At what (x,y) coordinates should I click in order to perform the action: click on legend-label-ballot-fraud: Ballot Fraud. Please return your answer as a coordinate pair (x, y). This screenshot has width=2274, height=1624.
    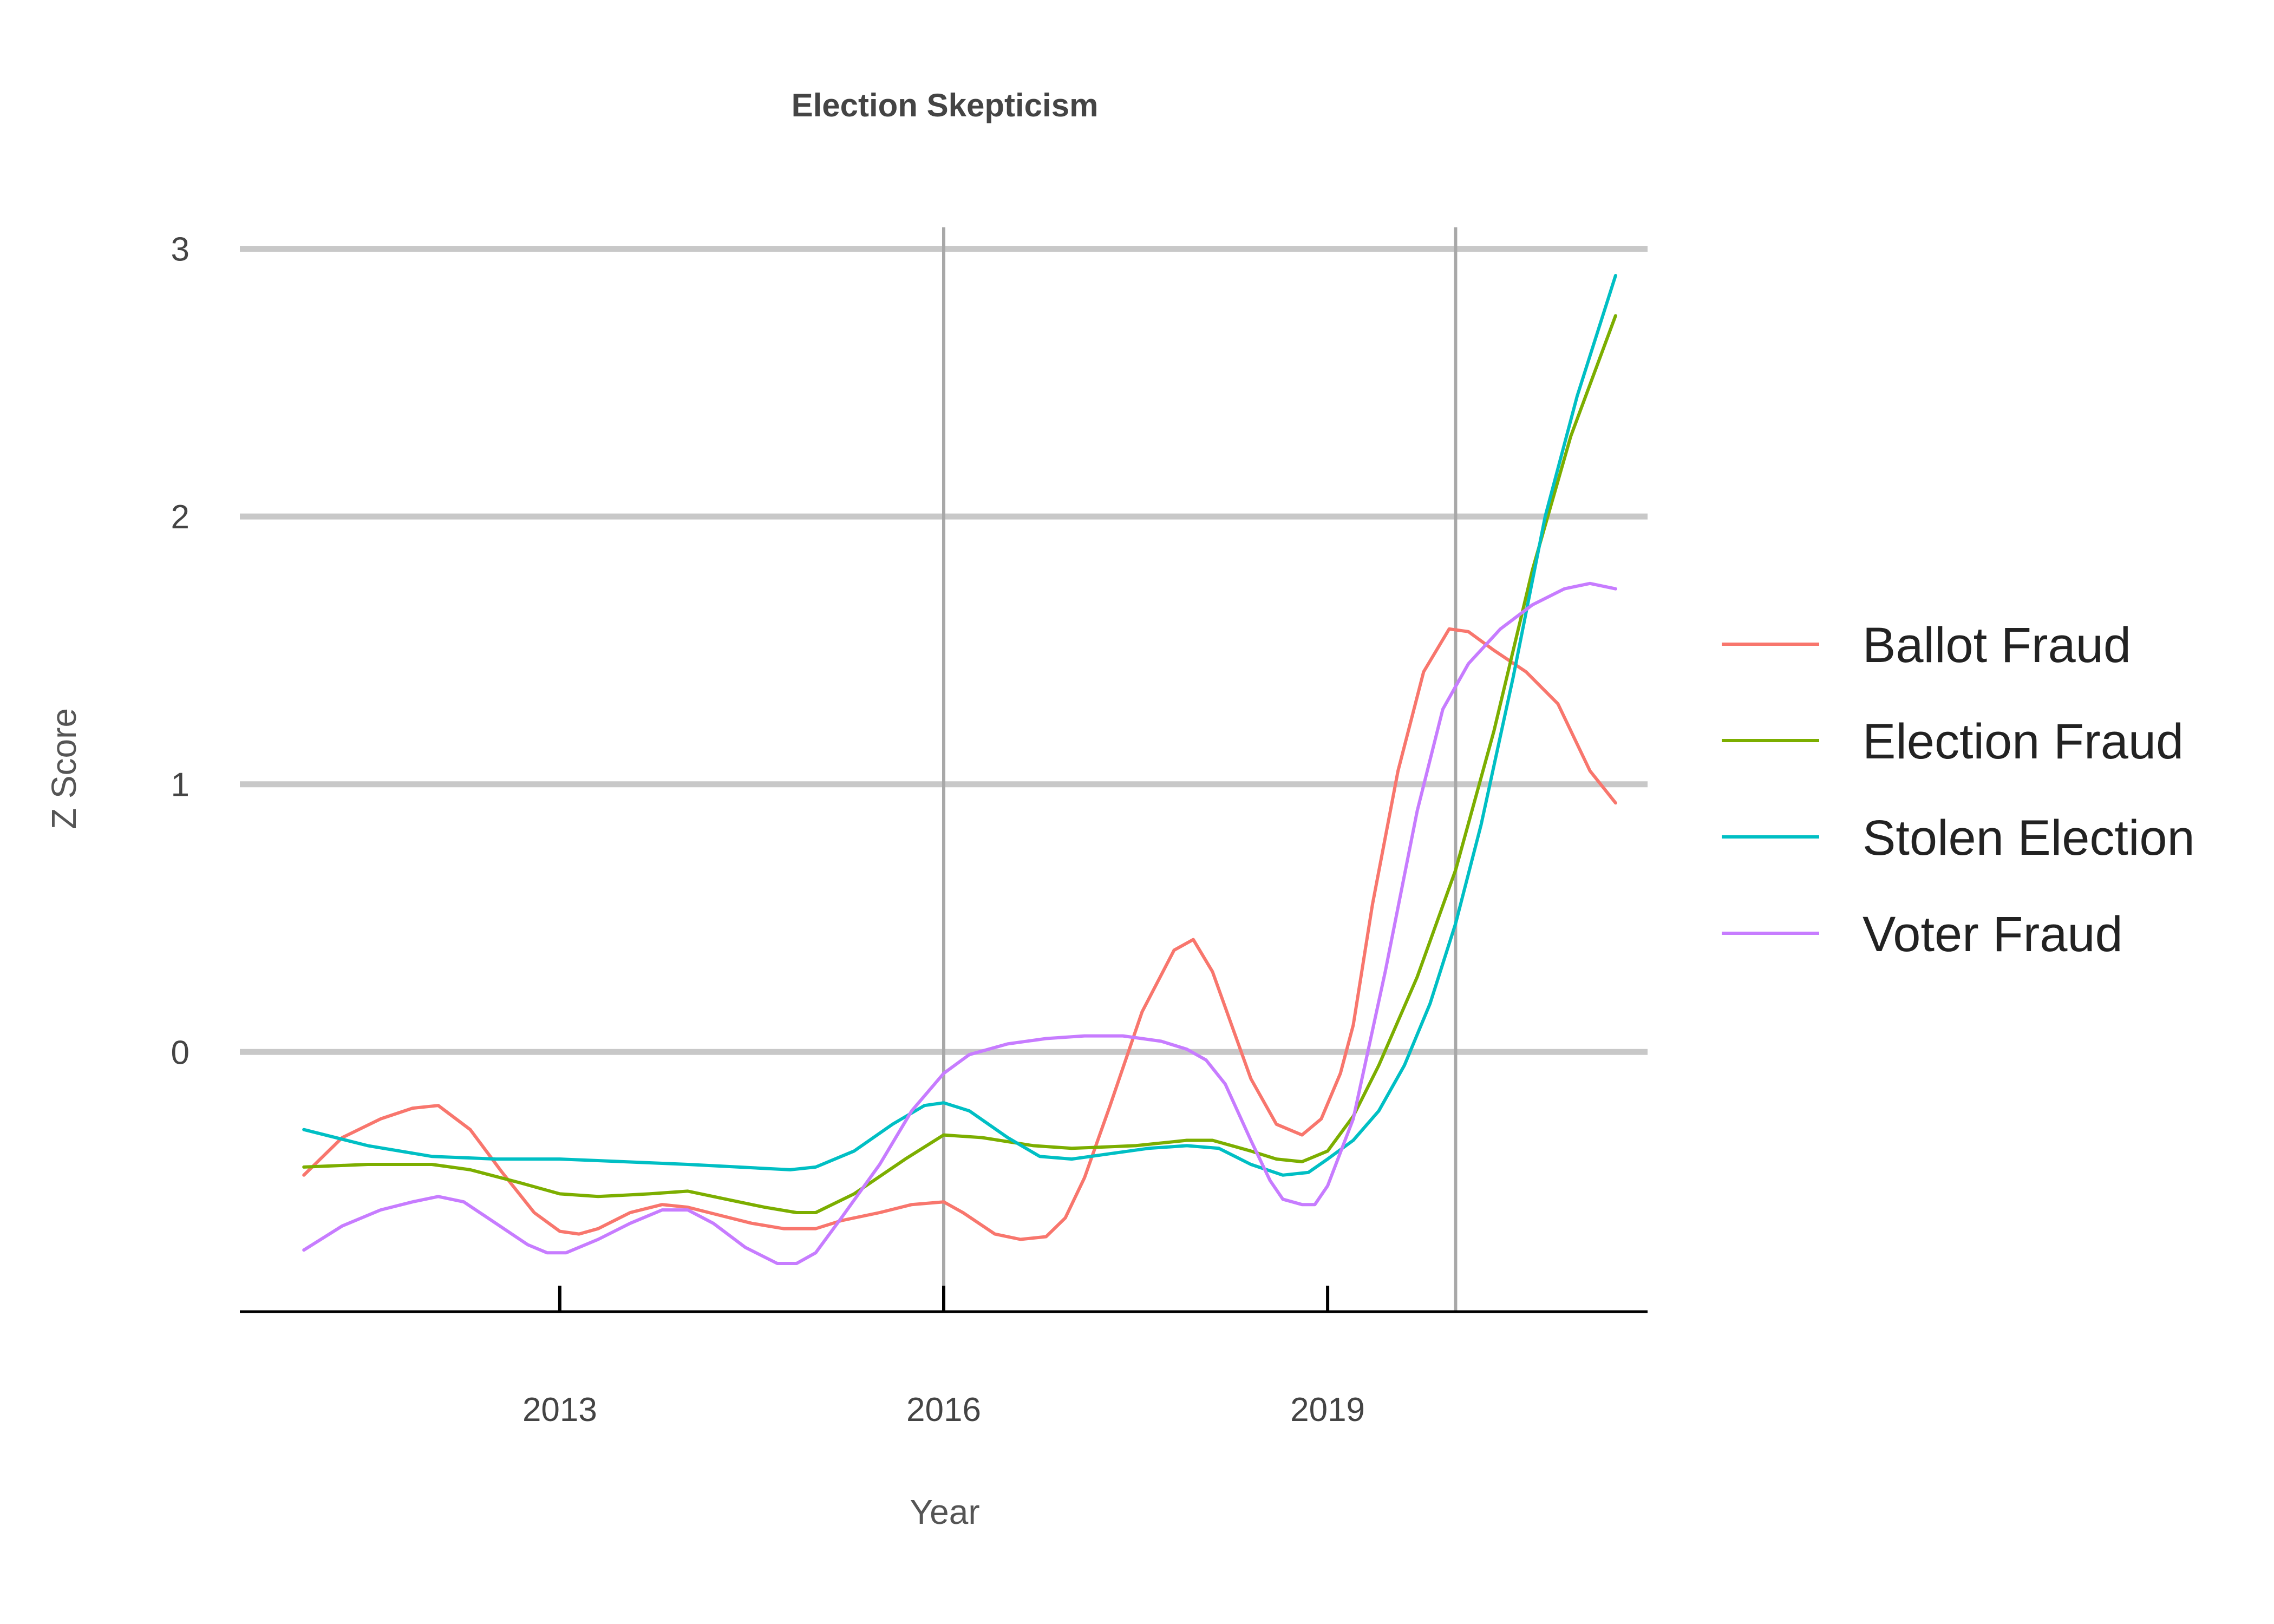
    Looking at the image, I should click on (1997, 645).